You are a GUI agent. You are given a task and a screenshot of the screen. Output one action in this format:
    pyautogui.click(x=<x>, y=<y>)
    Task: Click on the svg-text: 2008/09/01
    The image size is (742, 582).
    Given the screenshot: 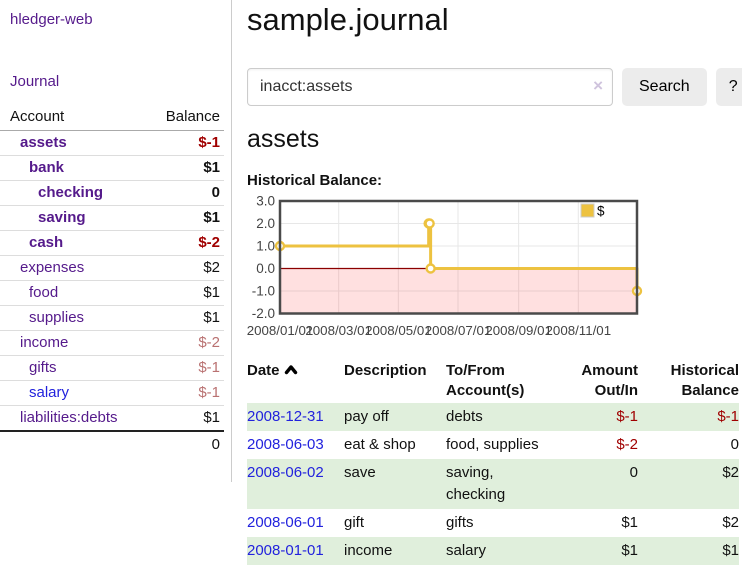 What is the action you would take?
    pyautogui.click(x=518, y=330)
    